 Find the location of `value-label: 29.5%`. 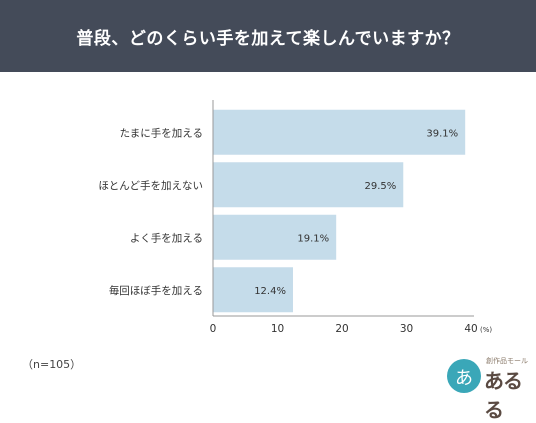

value-label: 29.5% is located at coordinates (380, 186).